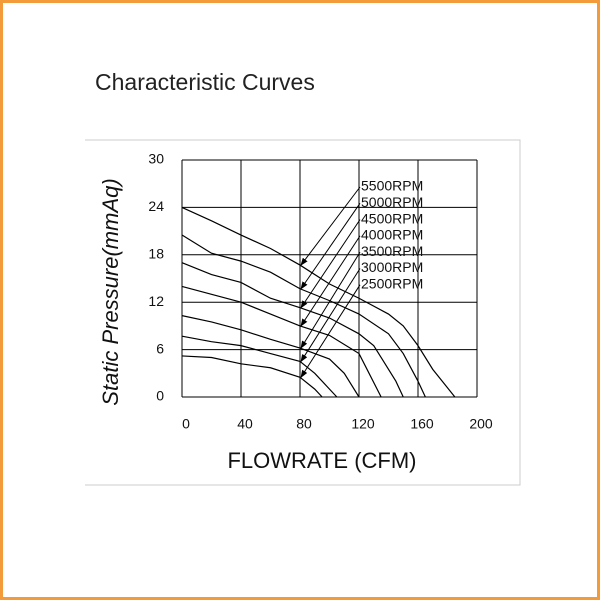 This screenshot has height=600, width=600. Describe the element at coordinates (156, 206) in the screenshot. I see `y-tick-label: 24` at that location.